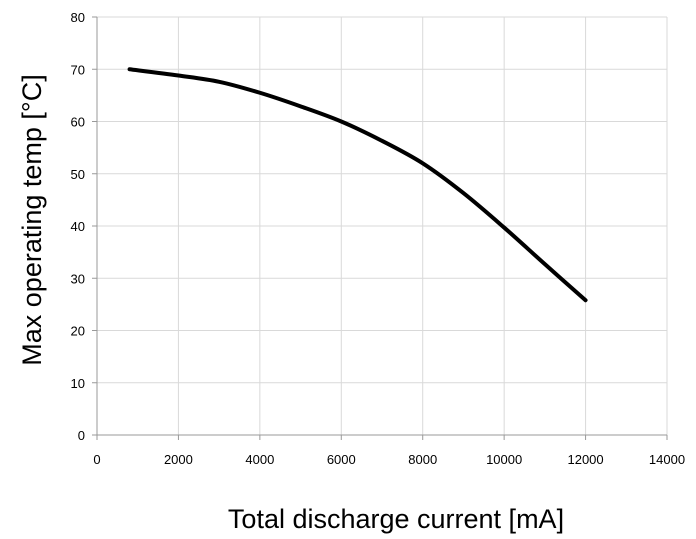 This screenshot has height=539, width=696. Describe the element at coordinates (178, 459) in the screenshot. I see `x-tick-label: 2000` at that location.